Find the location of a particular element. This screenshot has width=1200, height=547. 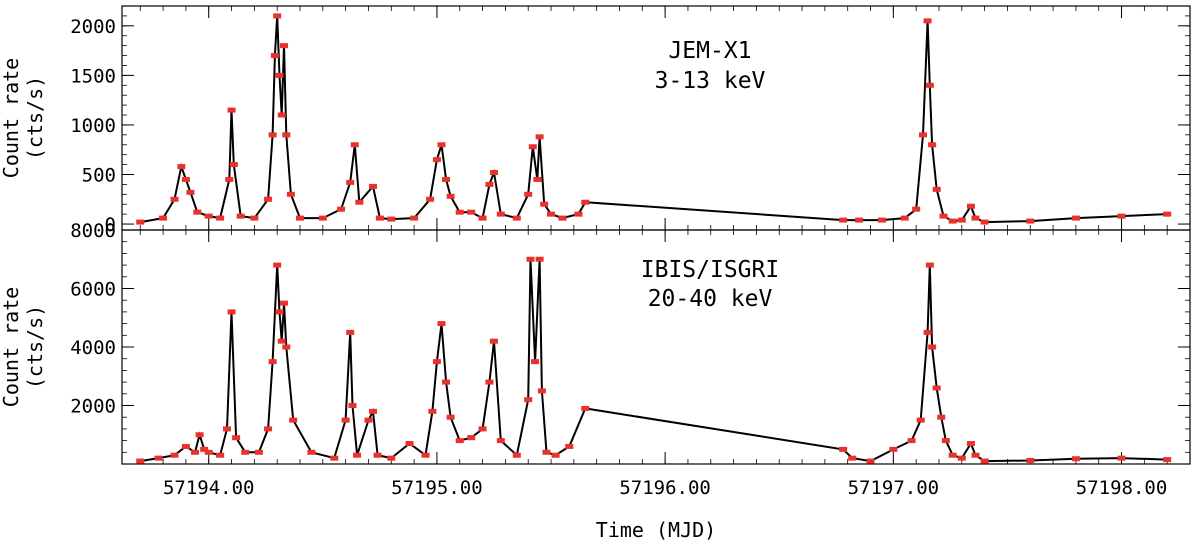

isgri-ytick-label: 2000 is located at coordinates (93, 407).